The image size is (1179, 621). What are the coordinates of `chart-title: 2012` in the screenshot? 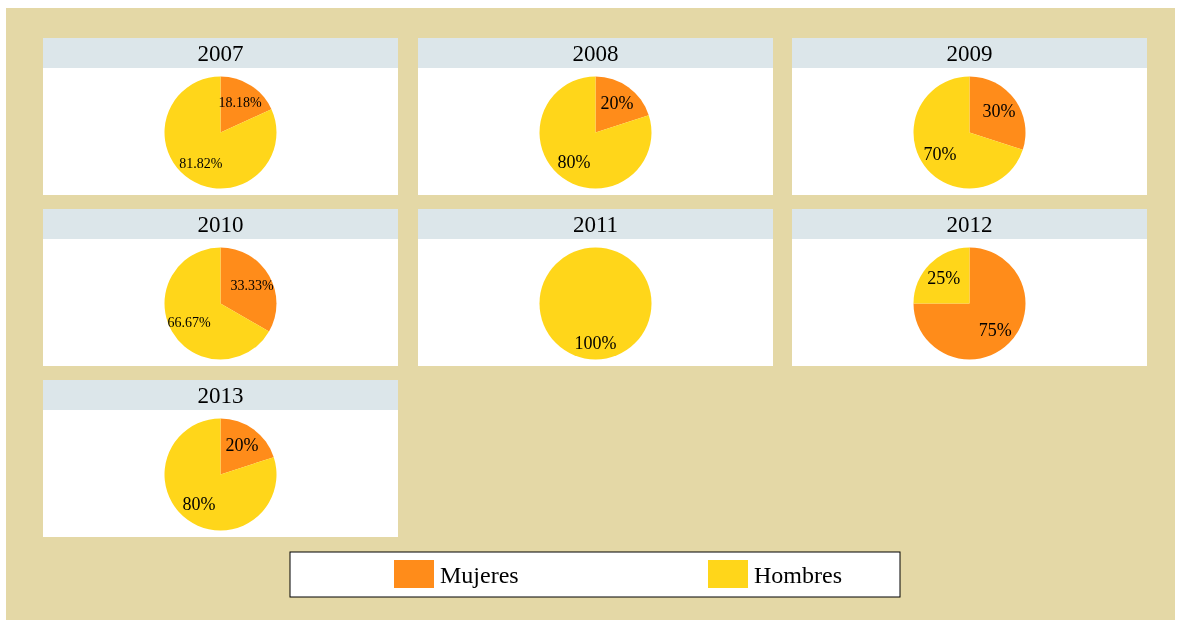 It's located at (969, 224).